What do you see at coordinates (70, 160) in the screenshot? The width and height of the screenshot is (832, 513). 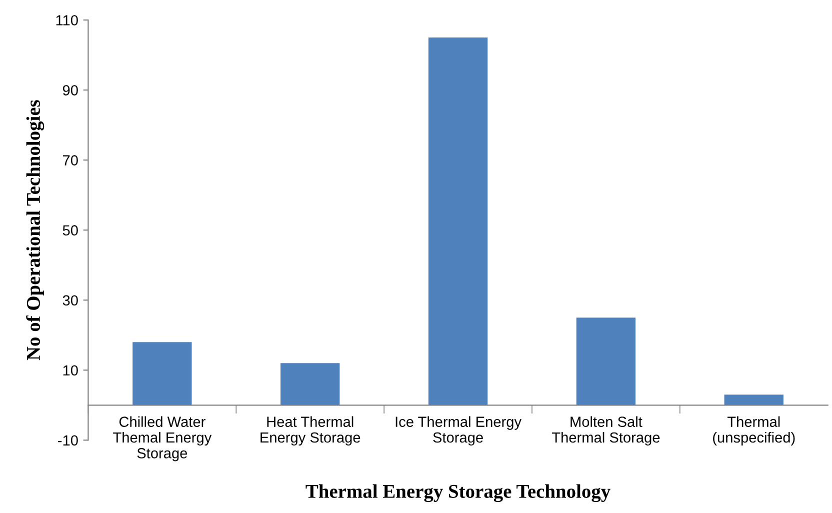 I see `y-tick-label: 70` at bounding box center [70, 160].